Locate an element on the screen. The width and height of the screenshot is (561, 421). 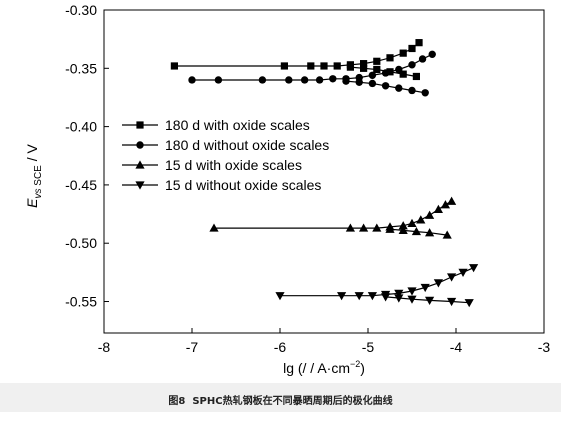
y-axis-title: Evs SCE / V is located at coordinates (34, 175).